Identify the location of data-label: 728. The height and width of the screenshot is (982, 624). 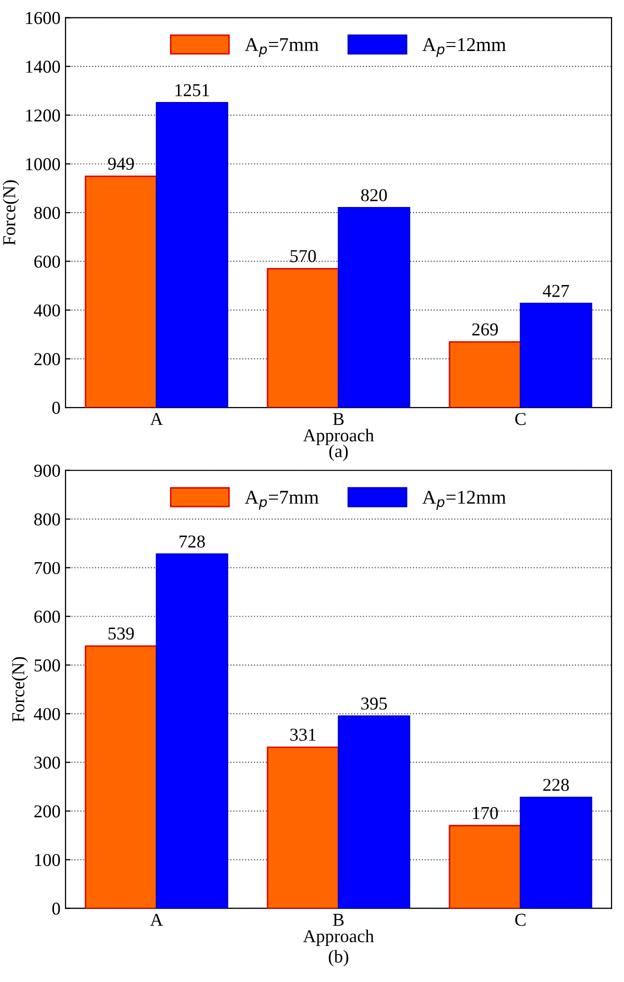
(192, 541).